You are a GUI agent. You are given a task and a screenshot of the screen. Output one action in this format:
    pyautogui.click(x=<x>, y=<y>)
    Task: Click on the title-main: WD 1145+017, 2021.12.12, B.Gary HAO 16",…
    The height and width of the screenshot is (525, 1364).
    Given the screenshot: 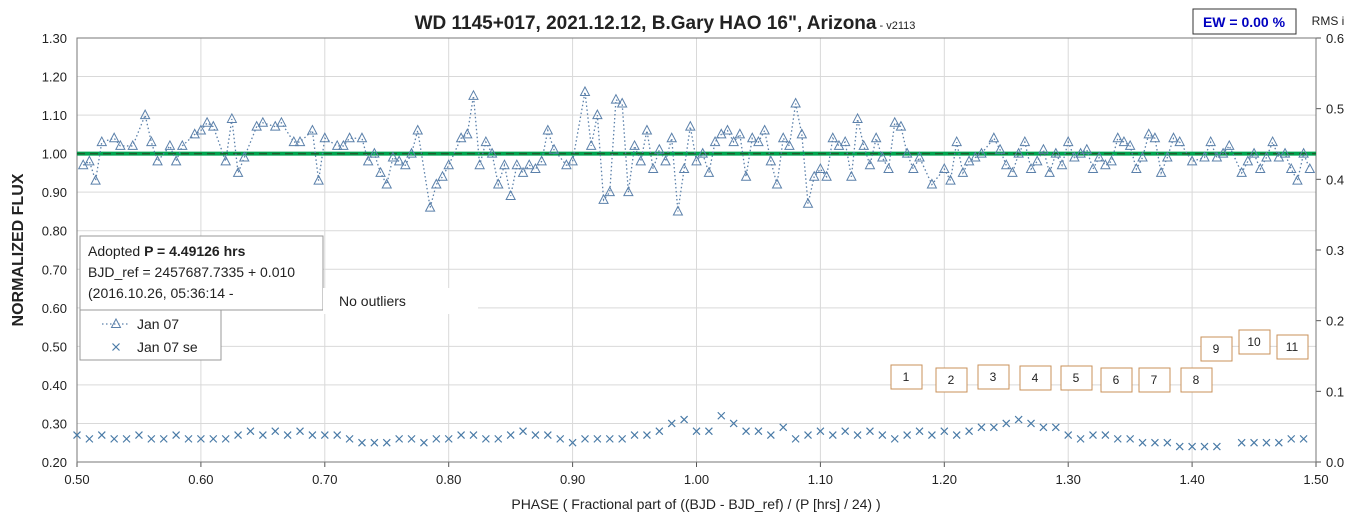 What is the action you would take?
    pyautogui.click(x=646, y=23)
    